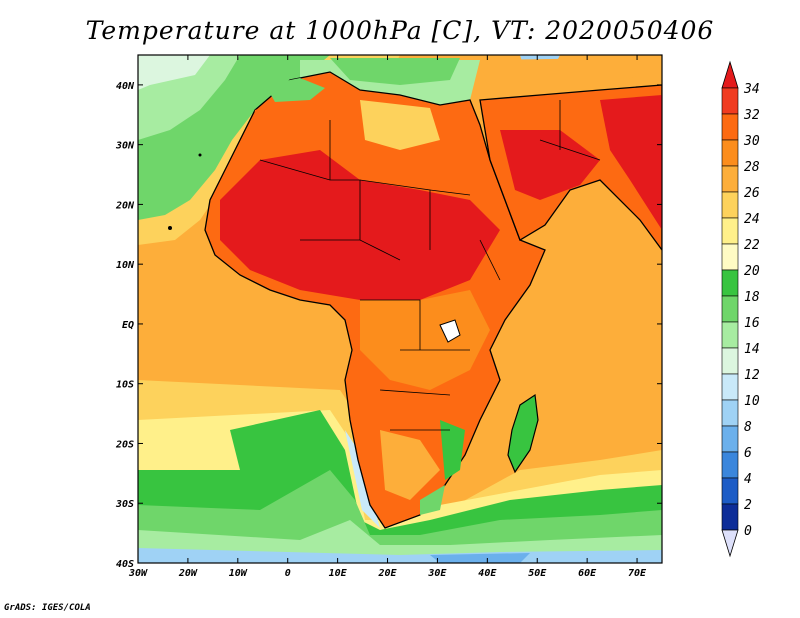 The image size is (800, 618). What do you see at coordinates (537, 573) in the screenshot?
I see `lon-tick-label: 50E` at bounding box center [537, 573].